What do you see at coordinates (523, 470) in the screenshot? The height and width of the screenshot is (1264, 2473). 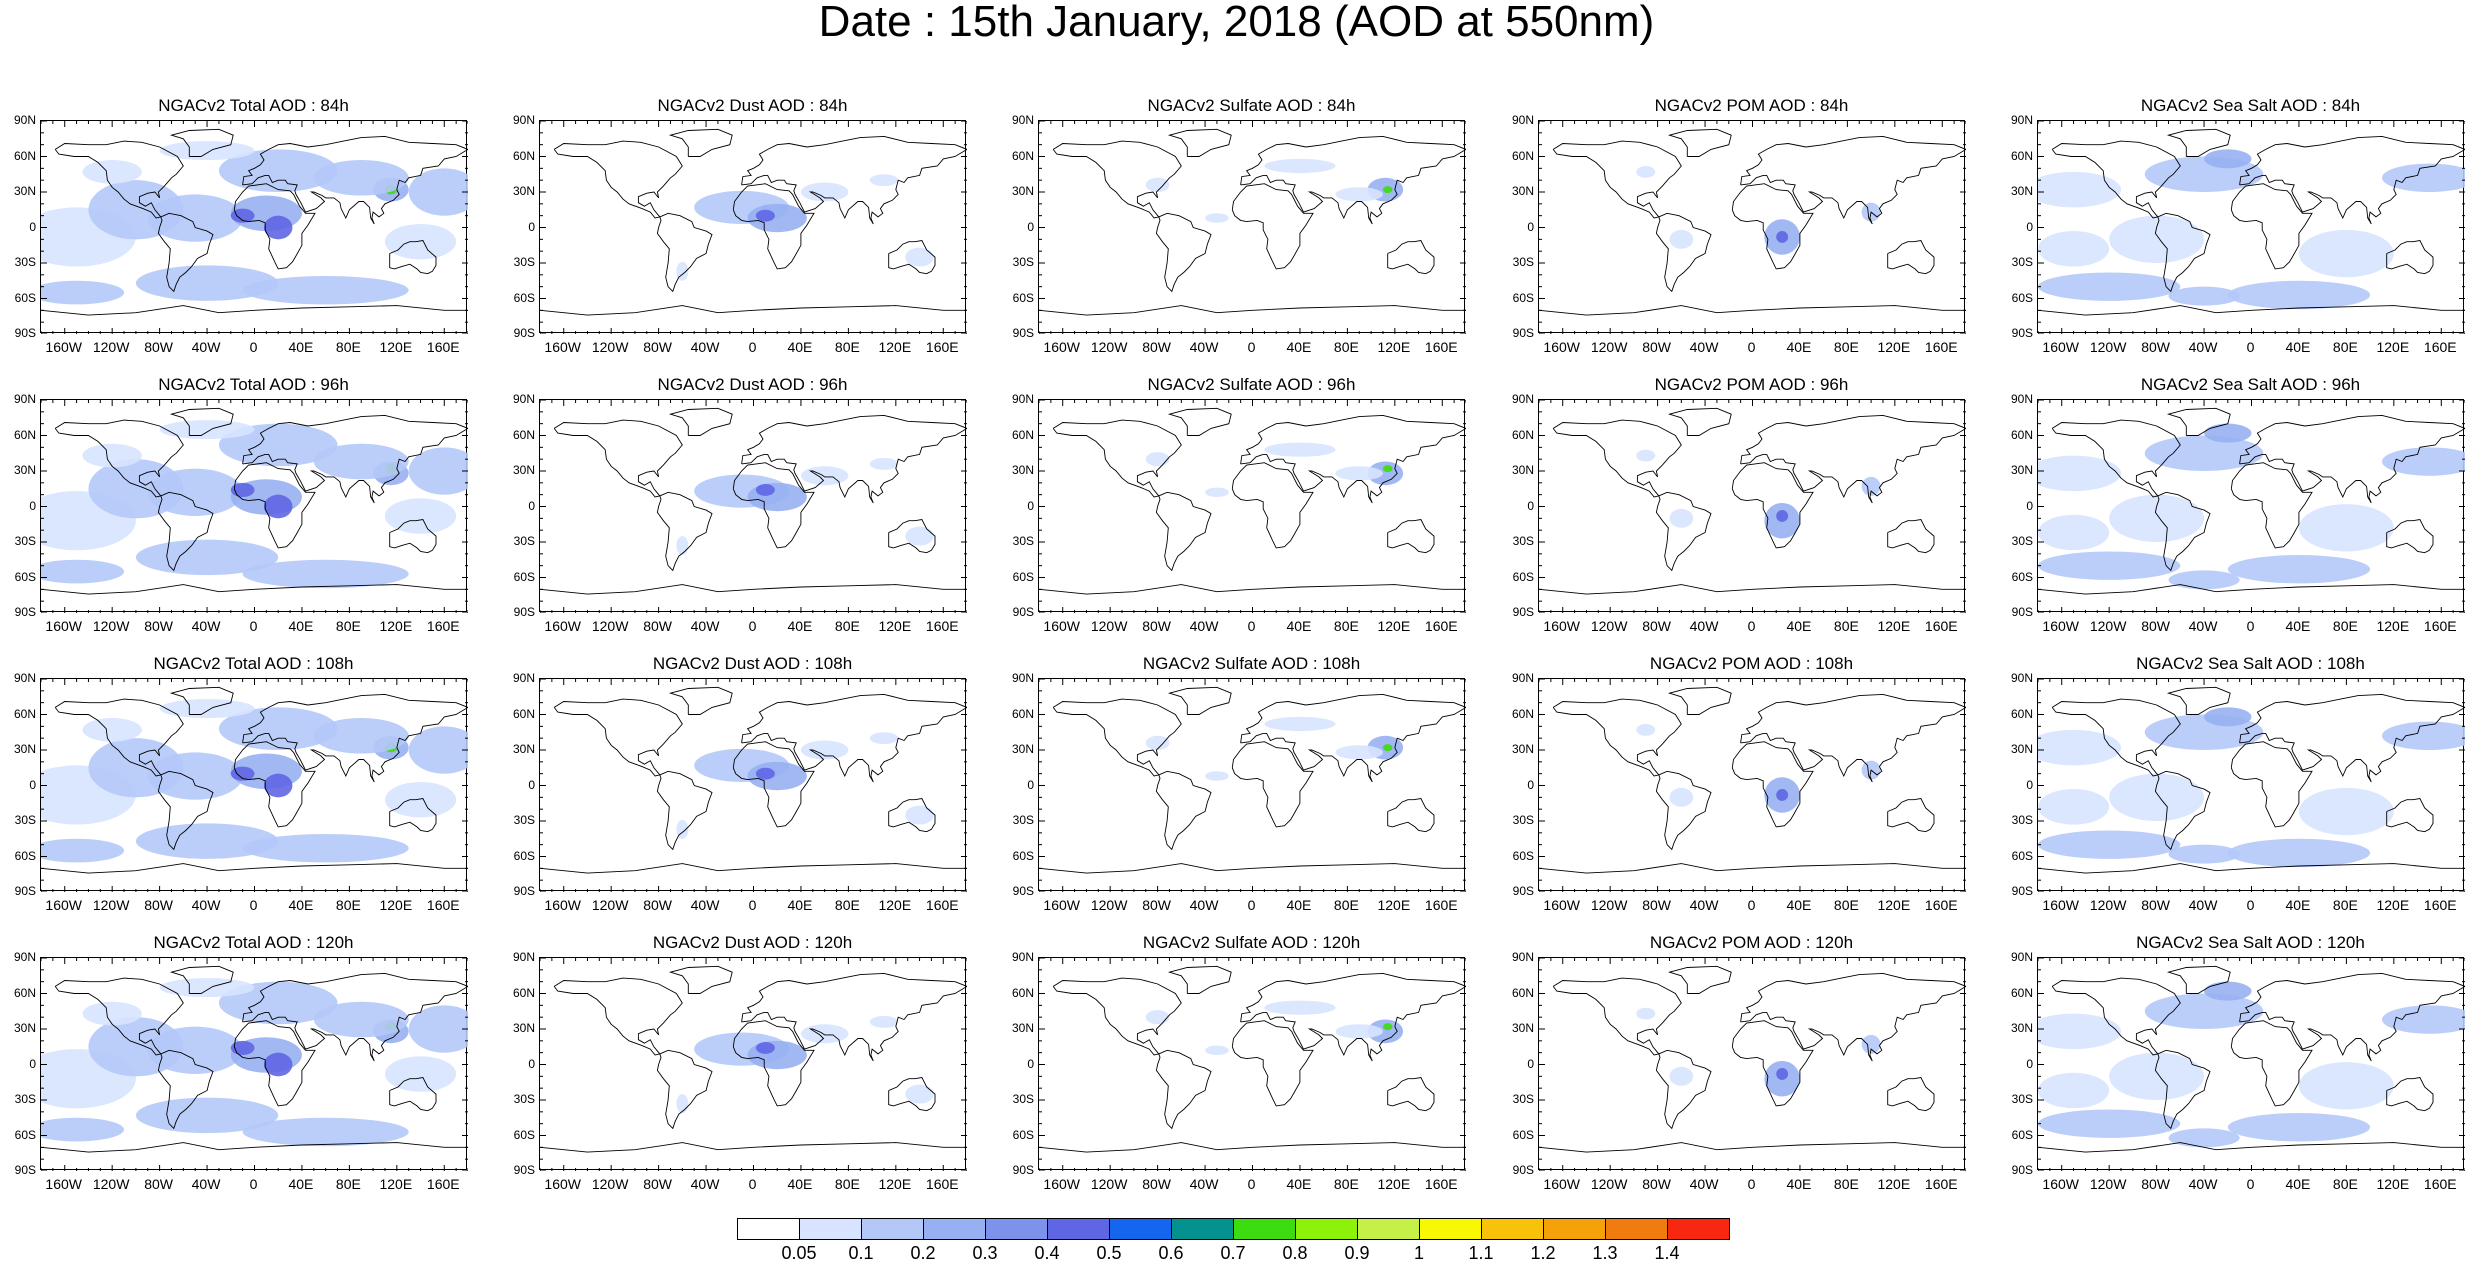 I see `lat-tick-label: 30N` at bounding box center [523, 470].